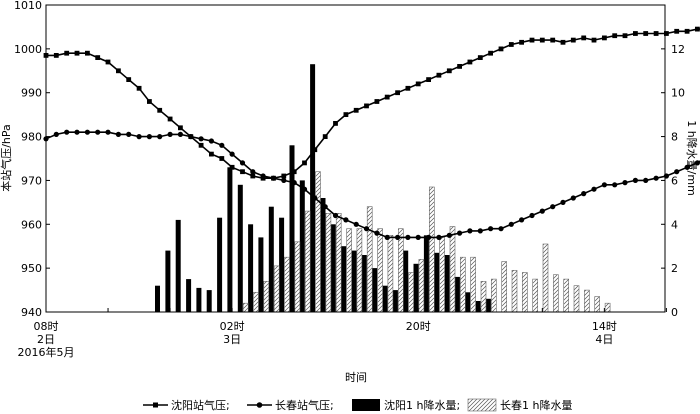 The width and height of the screenshot is (700, 414). What do you see at coordinates (604, 339) in the screenshot?
I see `bottom-axis-tick-label: 4日` at bounding box center [604, 339].